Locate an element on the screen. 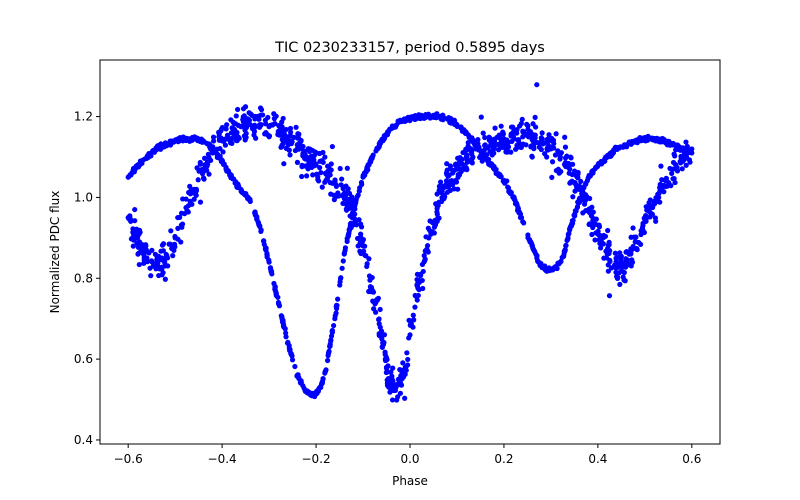 The image size is (800, 500). y-tick-label: 0.6 is located at coordinates (83, 359).